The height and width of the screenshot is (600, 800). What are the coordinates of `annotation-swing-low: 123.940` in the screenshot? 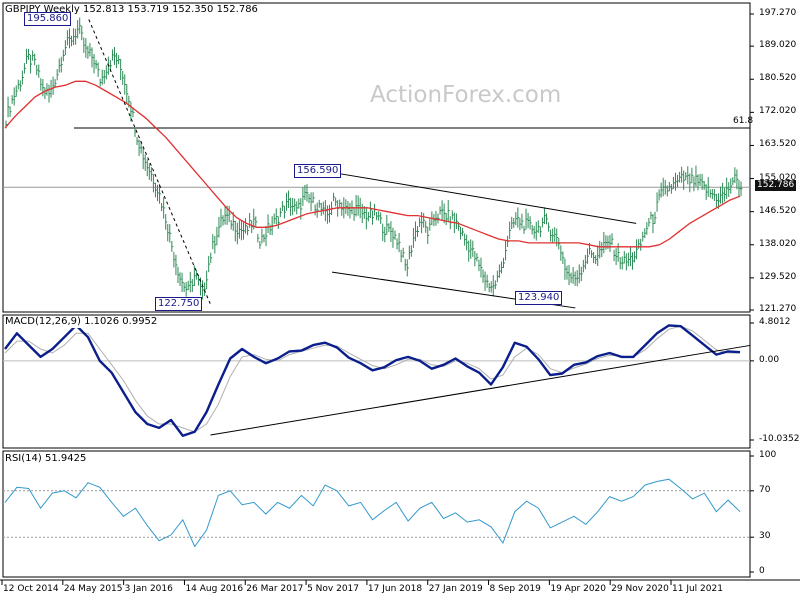 It's located at (539, 298).